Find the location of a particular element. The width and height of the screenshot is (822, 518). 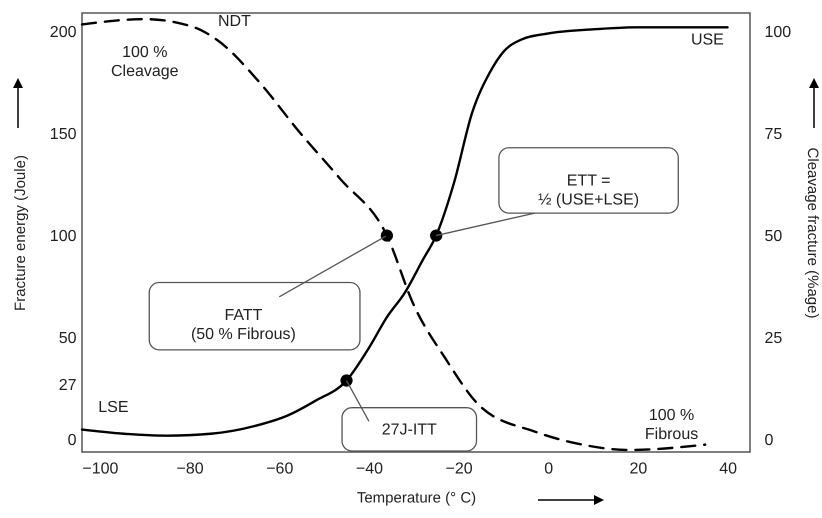

y-tick-label: 100 is located at coordinates (63, 237).